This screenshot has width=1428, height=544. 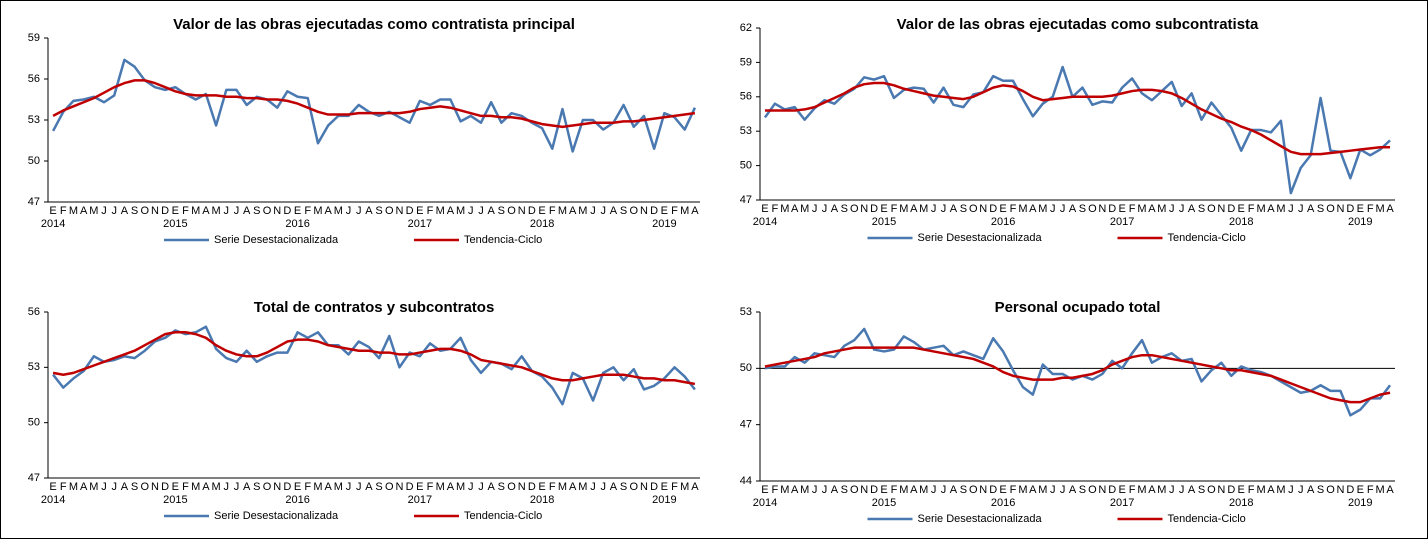 I want to click on year-label: 2017, so click(x=420, y=224).